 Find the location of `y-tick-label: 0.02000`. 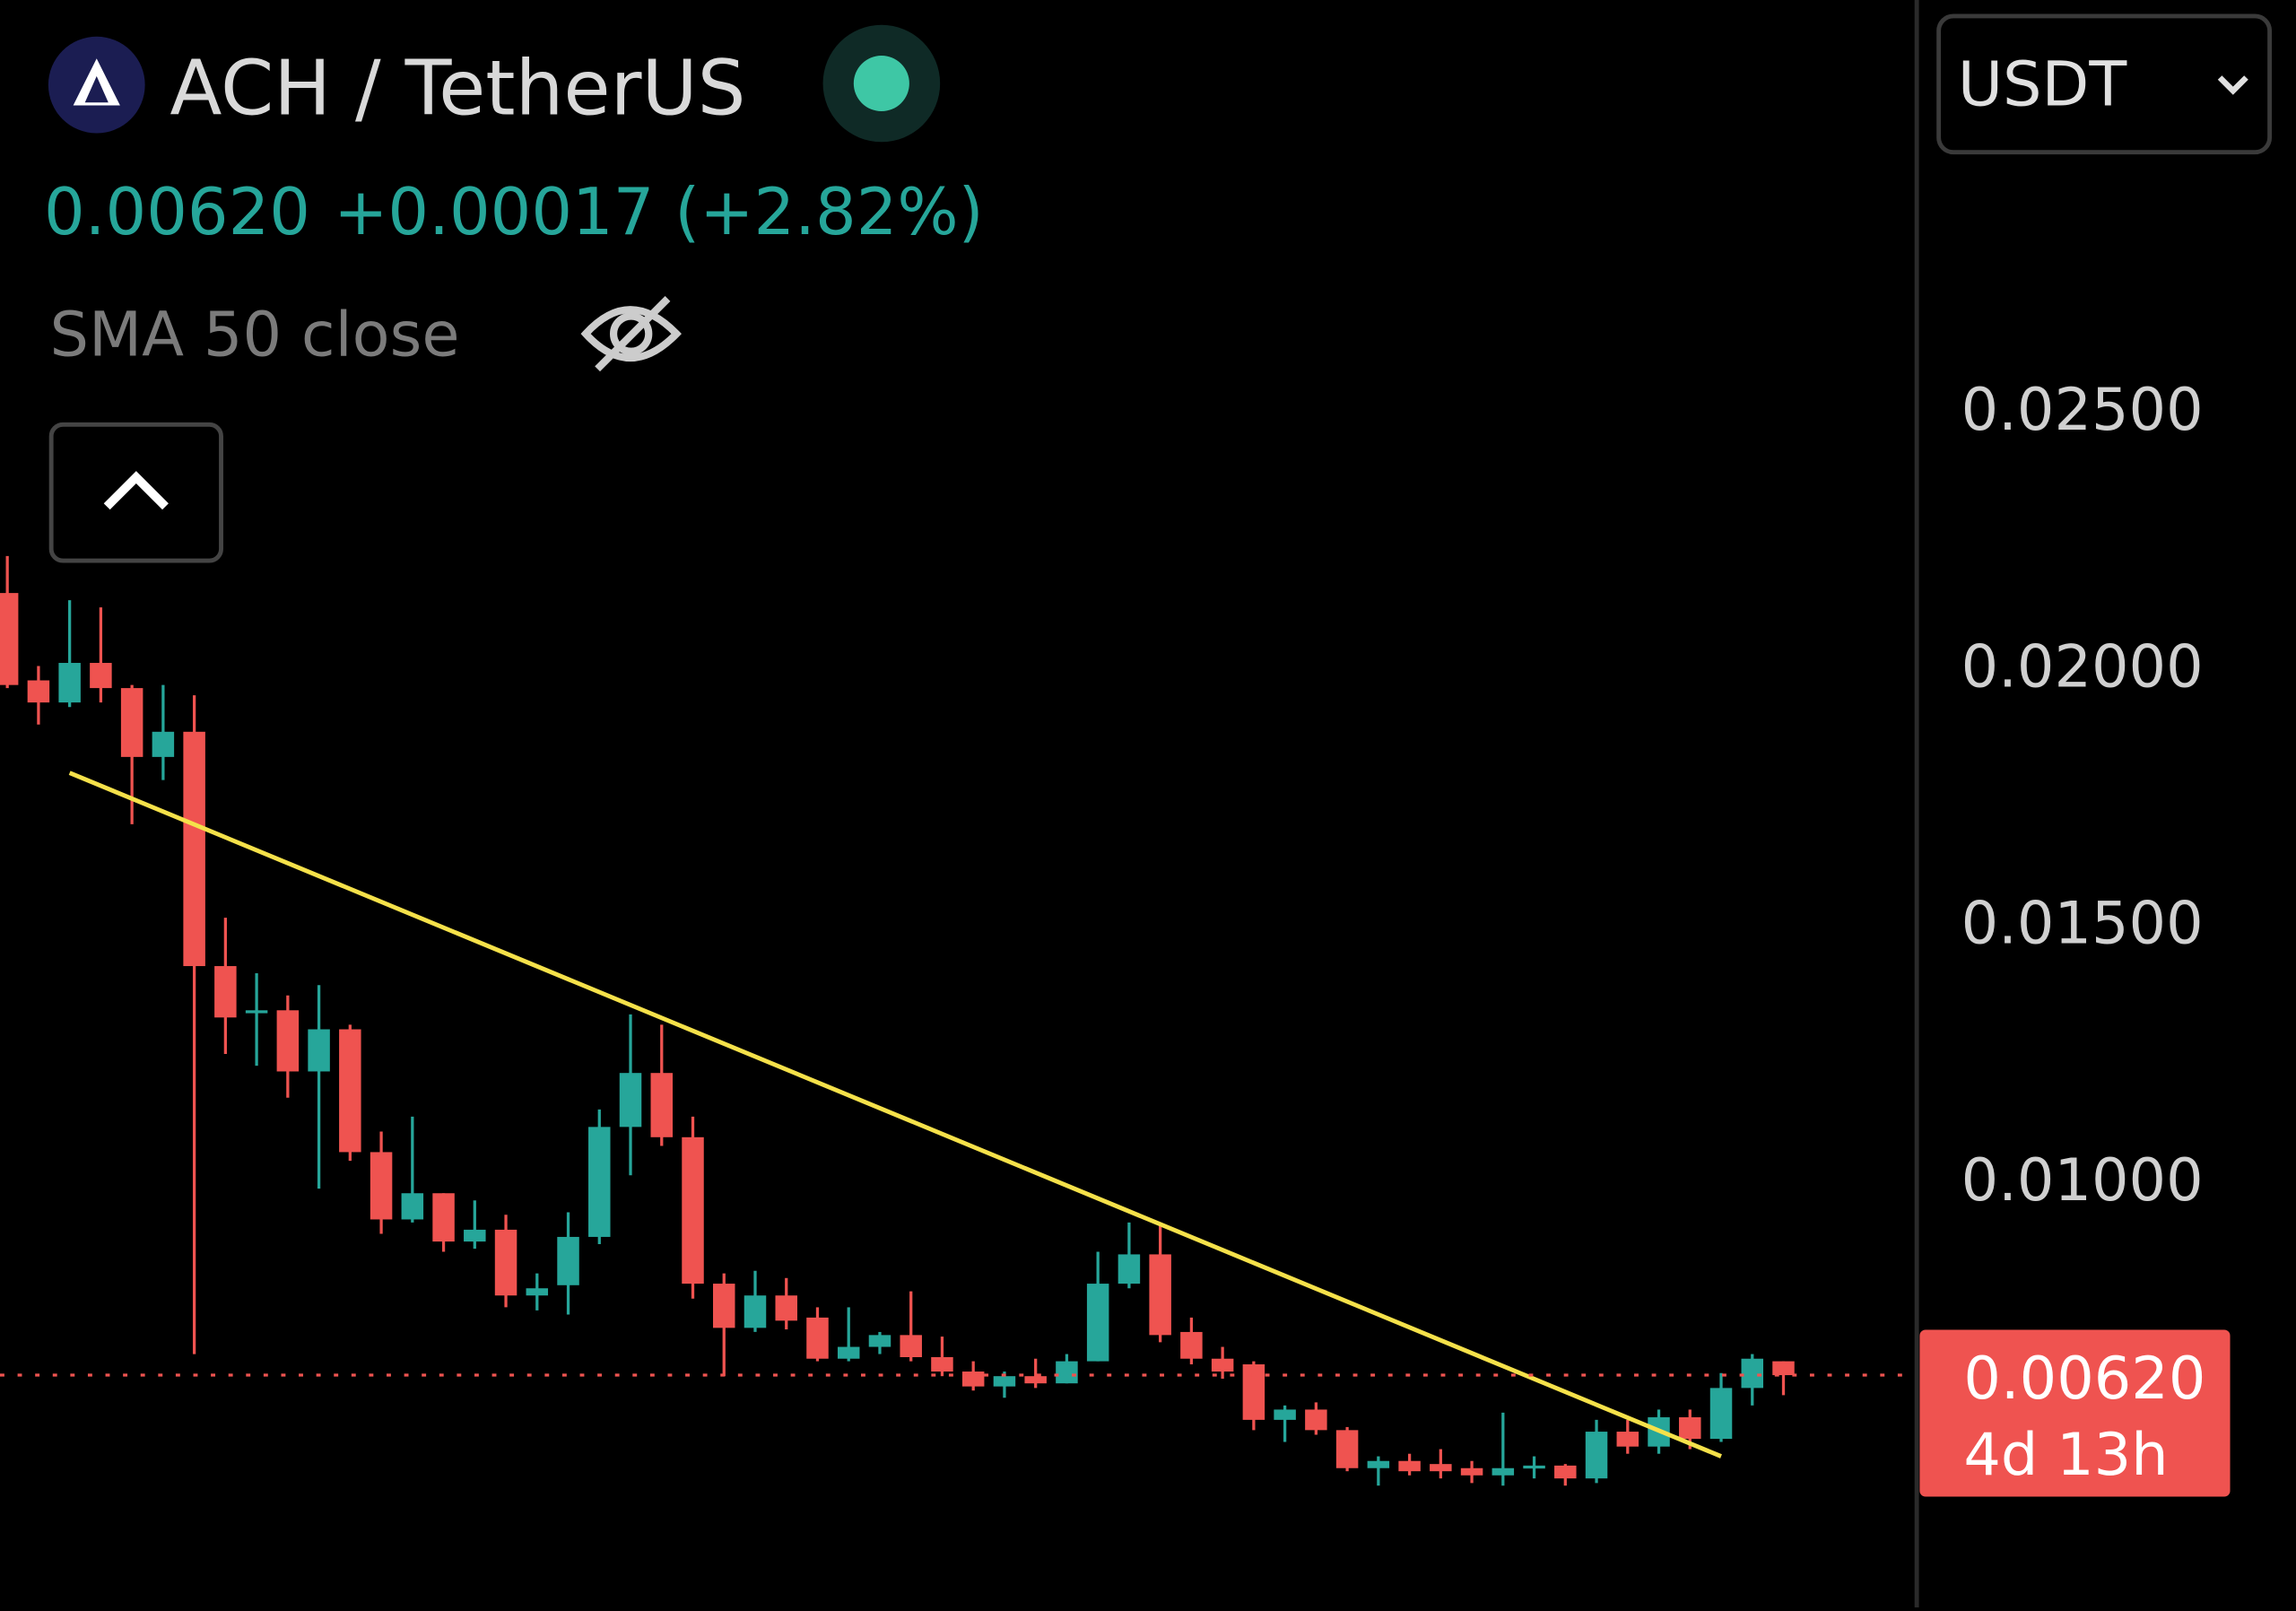

y-tick-label: 0.02000 is located at coordinates (2082, 666).